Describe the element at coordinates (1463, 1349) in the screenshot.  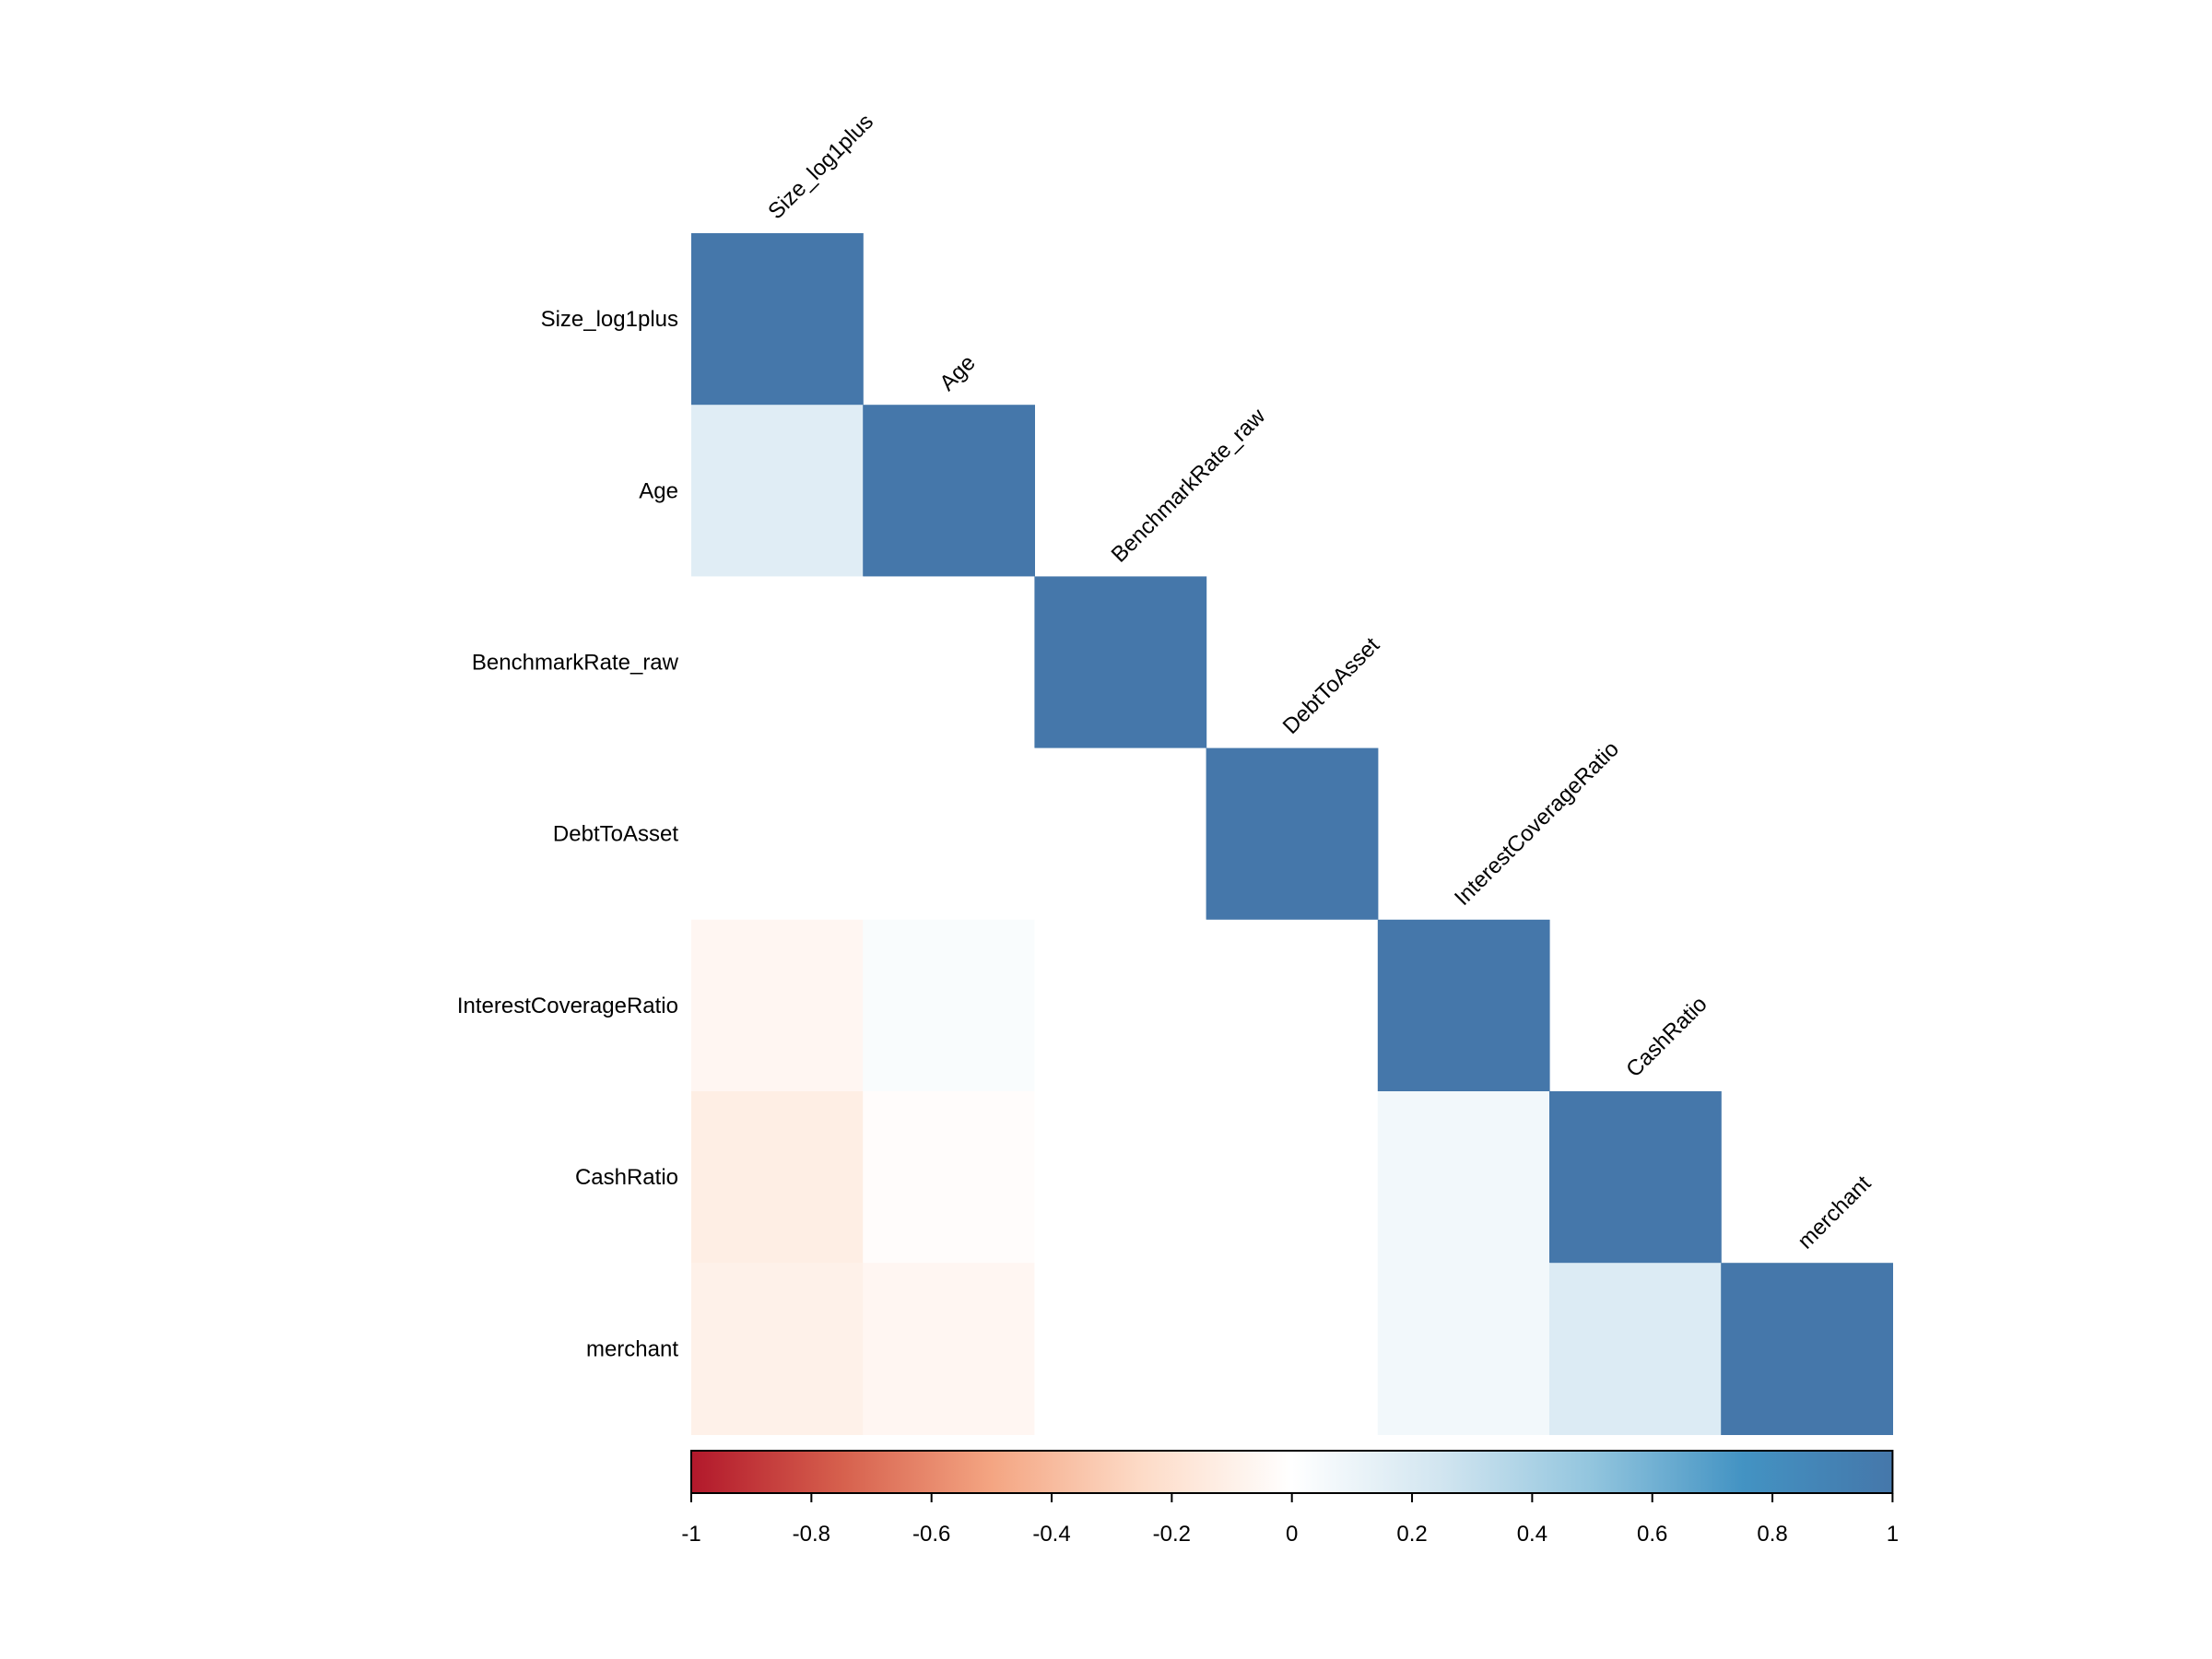
I see `heatmap-cell-merchant-InterestCoverageRatio` at that location.